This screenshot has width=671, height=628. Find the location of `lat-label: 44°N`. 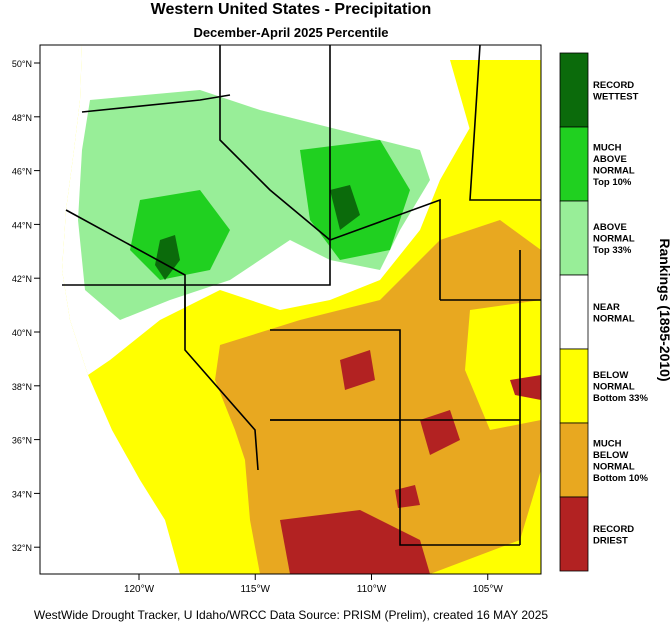

lat-label: 44°N is located at coordinates (22, 225).